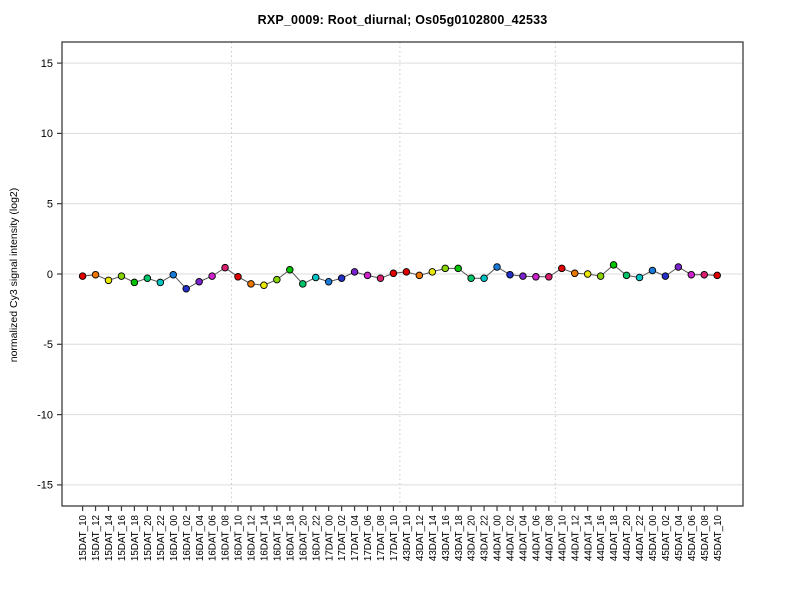 This screenshot has height=600, width=800. What do you see at coordinates (200, 537) in the screenshot?
I see `x-axis-tick-label: 16DAT_04` at bounding box center [200, 537].